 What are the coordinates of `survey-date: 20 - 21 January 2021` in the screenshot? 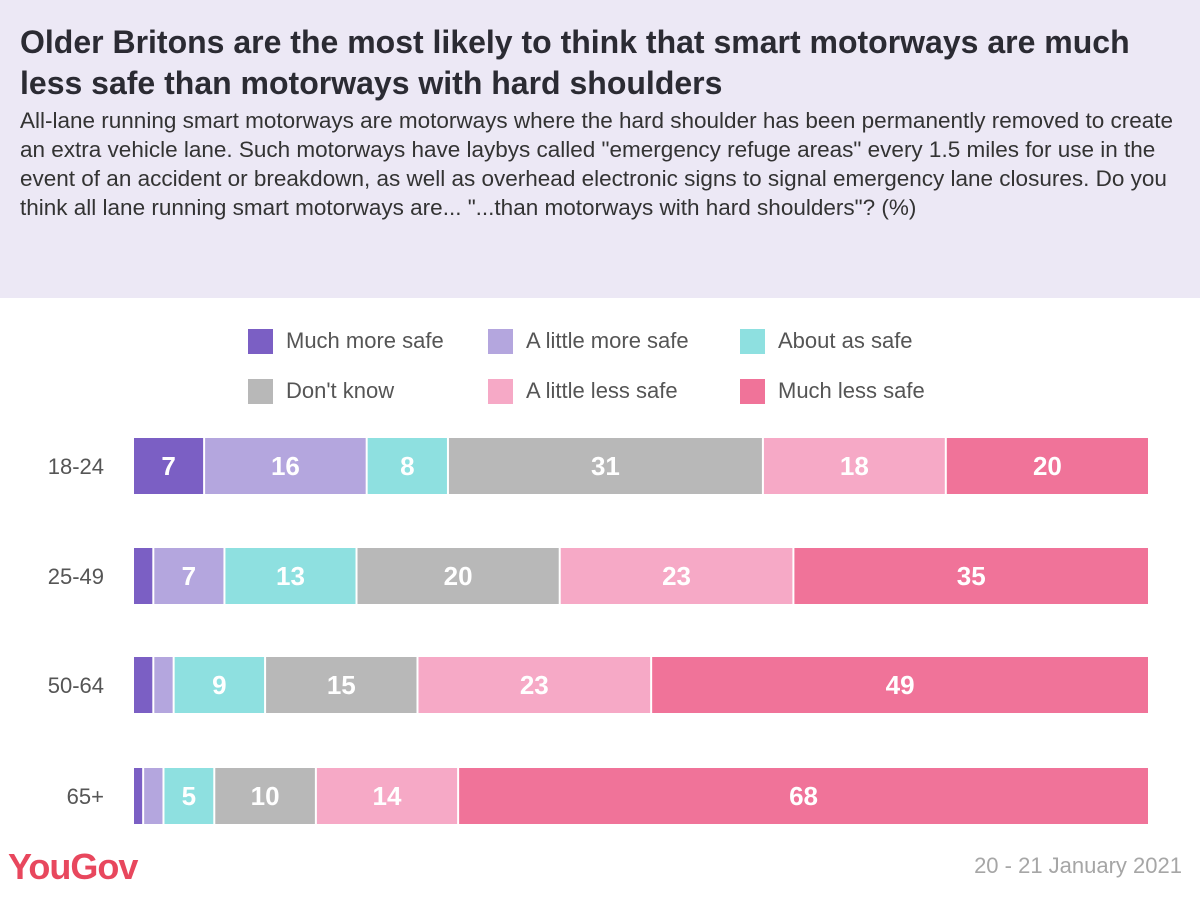 It's located at (1078, 865).